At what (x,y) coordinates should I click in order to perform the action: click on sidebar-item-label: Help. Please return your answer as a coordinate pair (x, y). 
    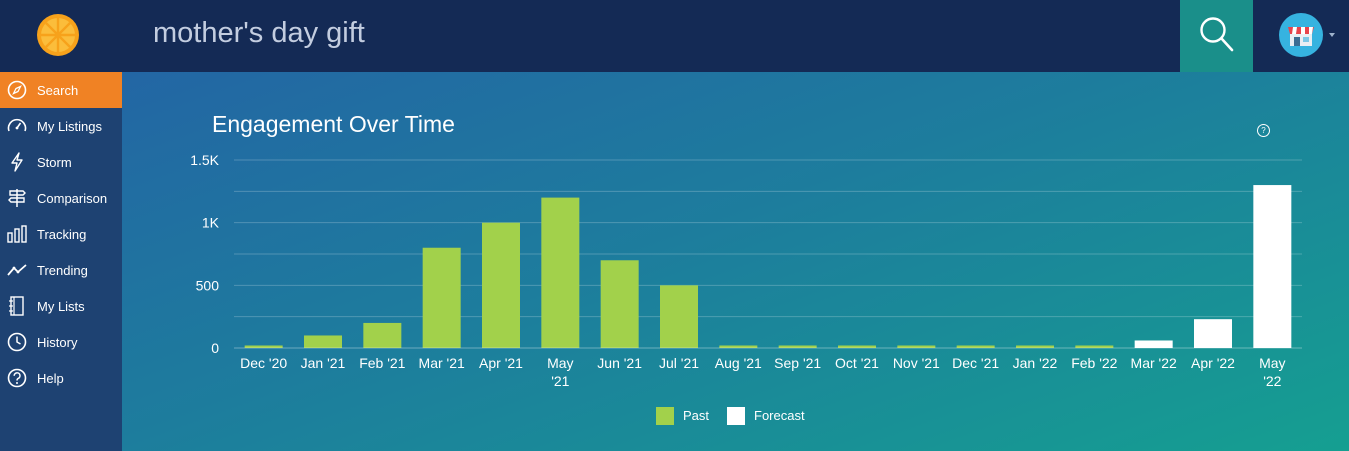
    Looking at the image, I should click on (50, 378).